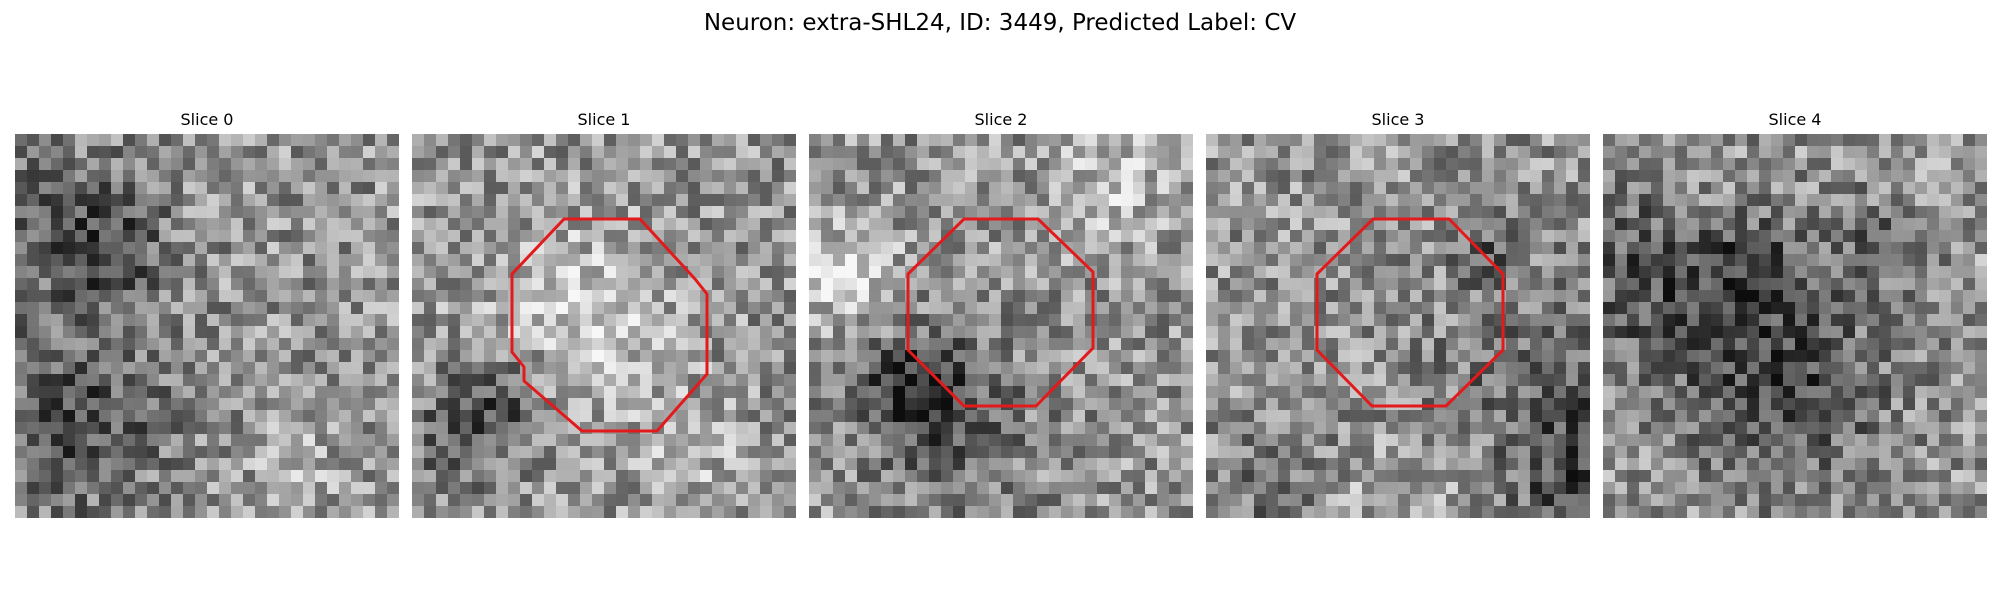 Image resolution: width=2000 pixels, height=600 pixels. I want to click on slice-panel-3: Slice 3, so click(1398, 314).